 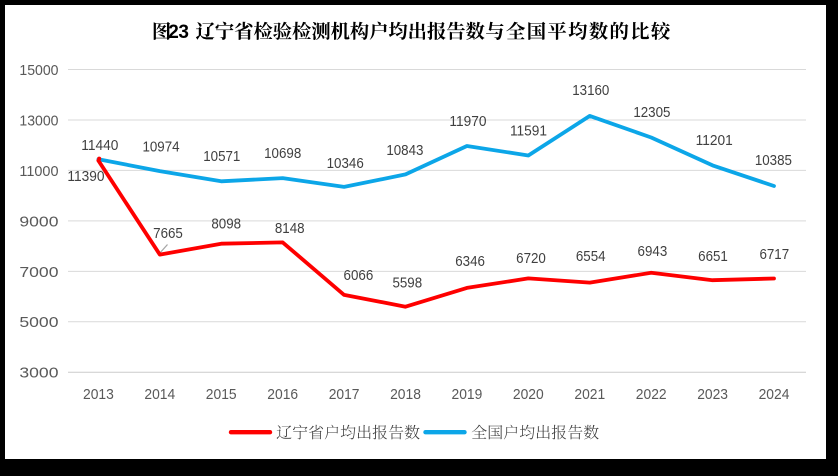 I want to click on svg-text: 10571, so click(x=221, y=157).